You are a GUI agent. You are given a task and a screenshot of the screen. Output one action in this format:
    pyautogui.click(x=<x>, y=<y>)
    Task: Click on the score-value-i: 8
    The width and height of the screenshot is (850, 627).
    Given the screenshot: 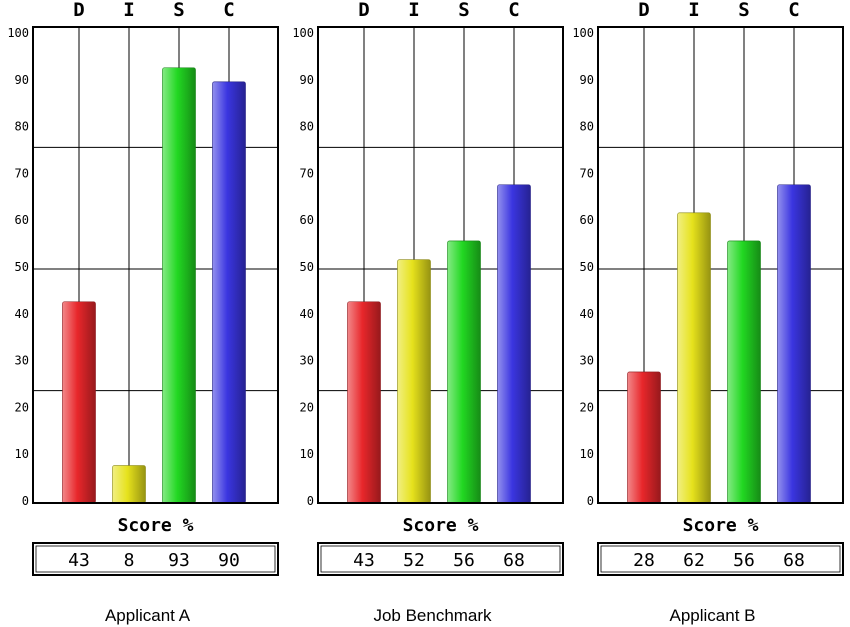 What is the action you would take?
    pyautogui.click(x=129, y=560)
    